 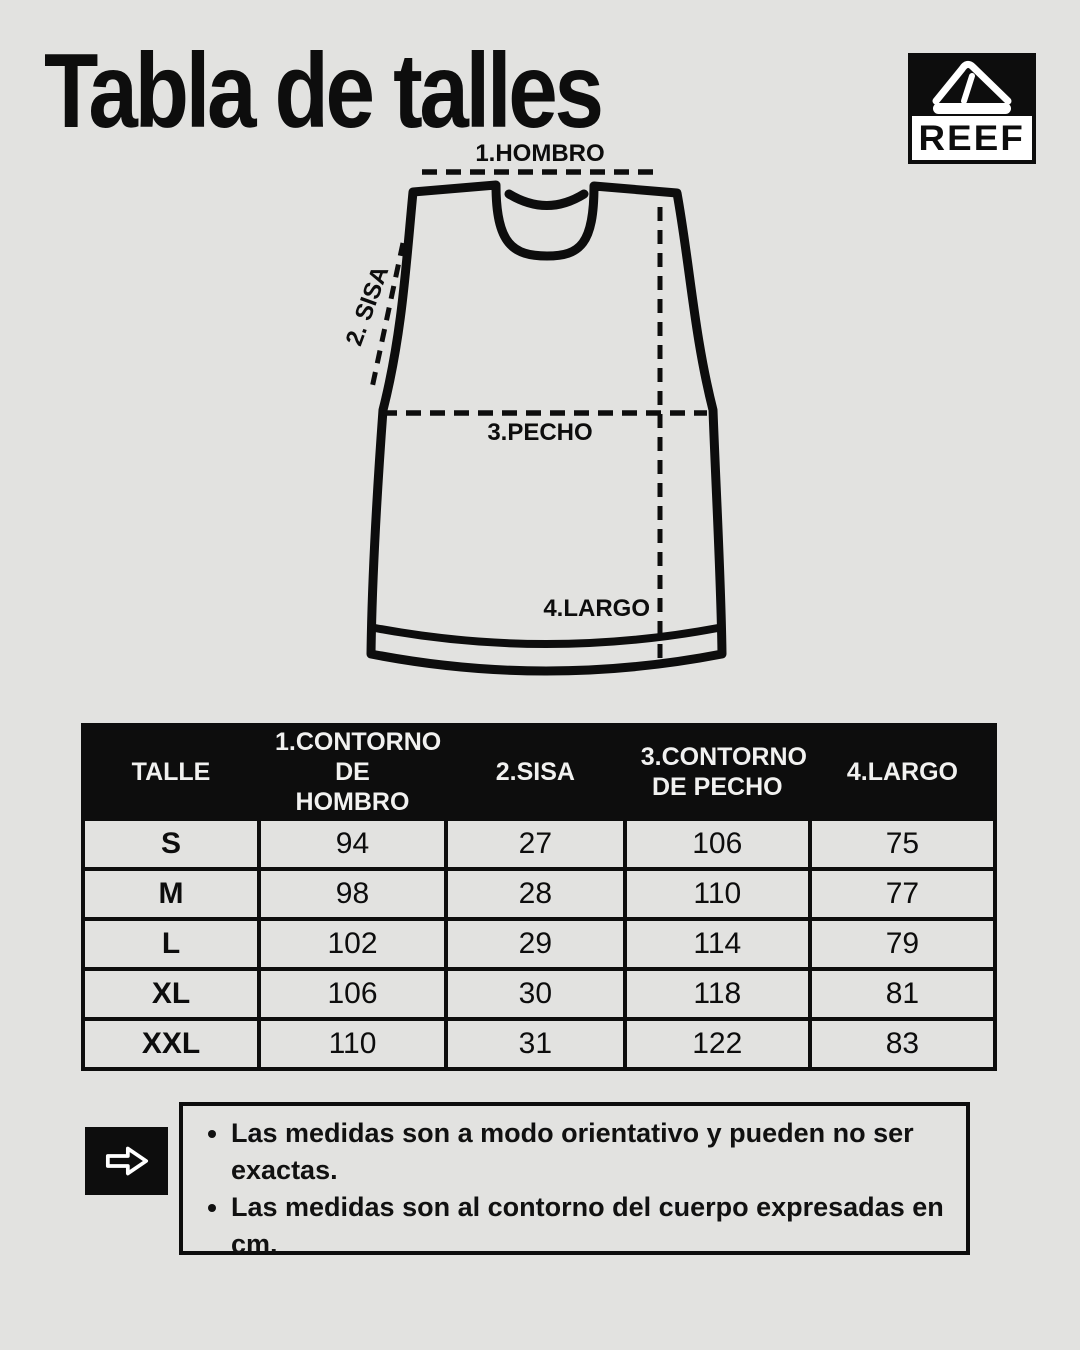 I want to click on chest-label: 3.PECHO, so click(x=540, y=432).